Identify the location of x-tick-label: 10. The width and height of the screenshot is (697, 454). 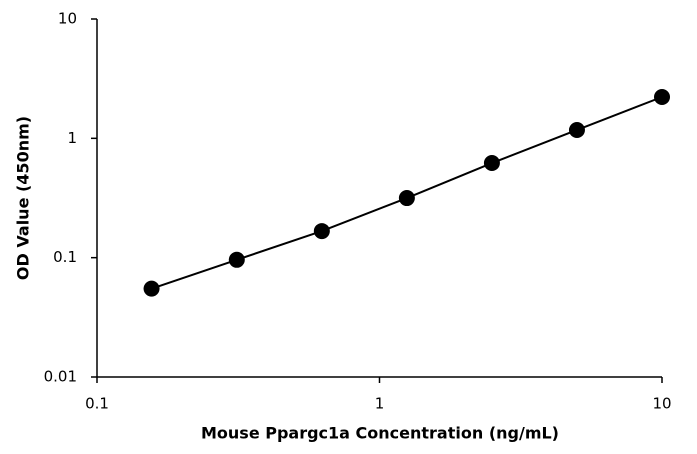
(661, 404).